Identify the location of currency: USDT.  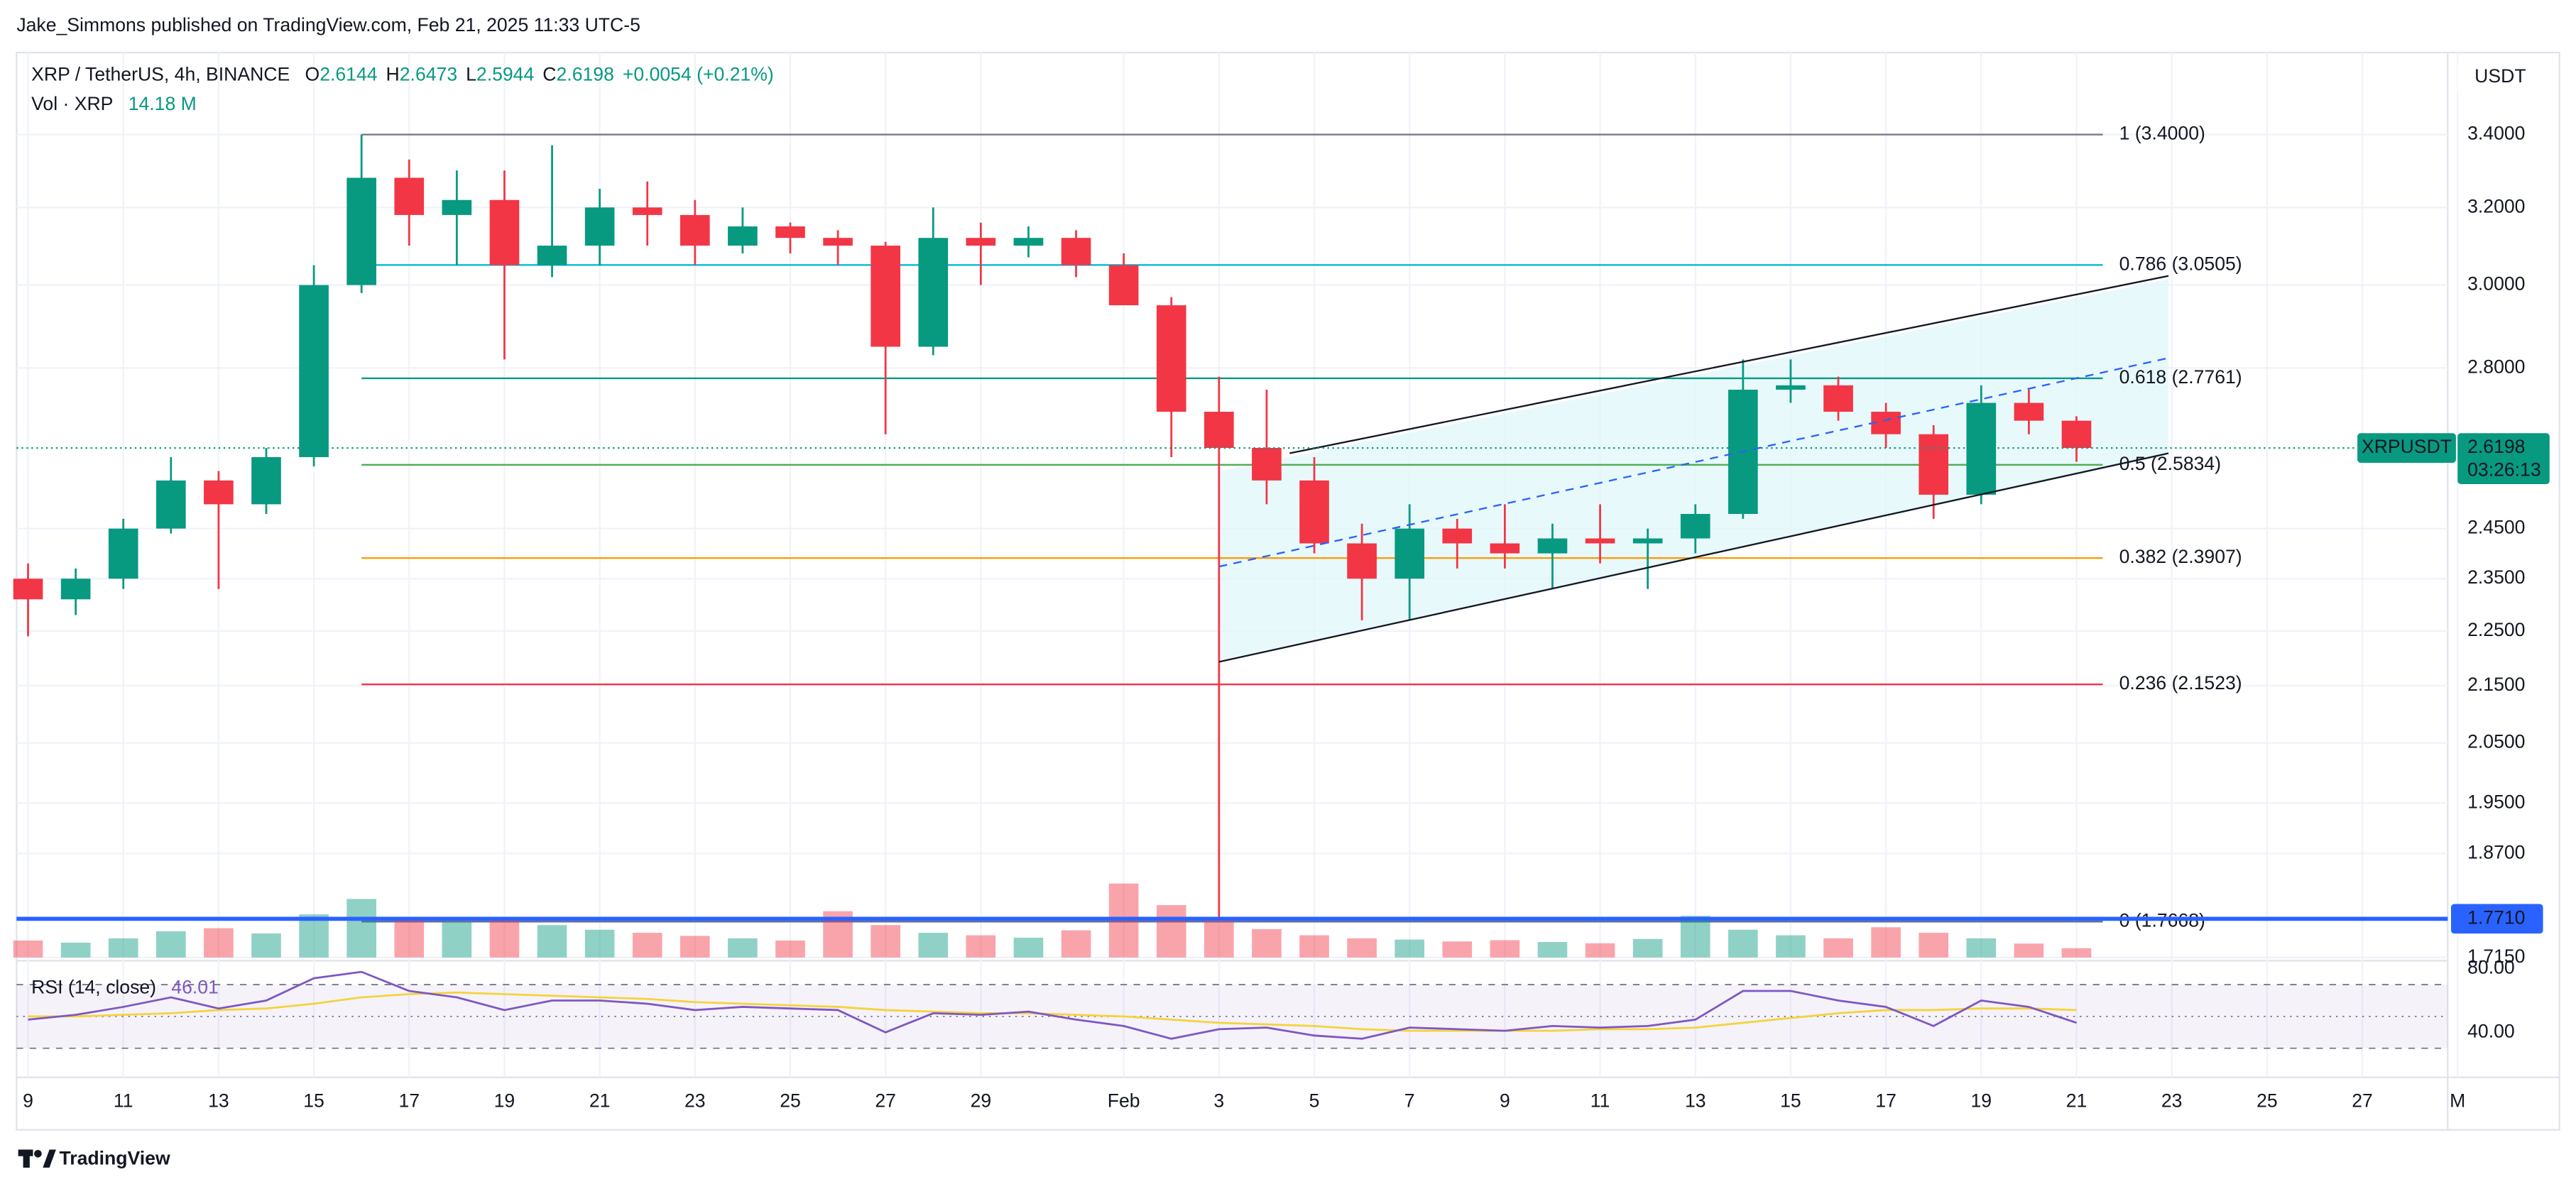
(2500, 76).